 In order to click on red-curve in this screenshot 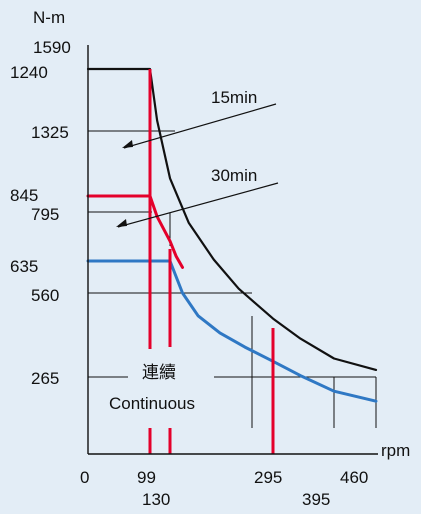, I will do `click(135, 231)`.